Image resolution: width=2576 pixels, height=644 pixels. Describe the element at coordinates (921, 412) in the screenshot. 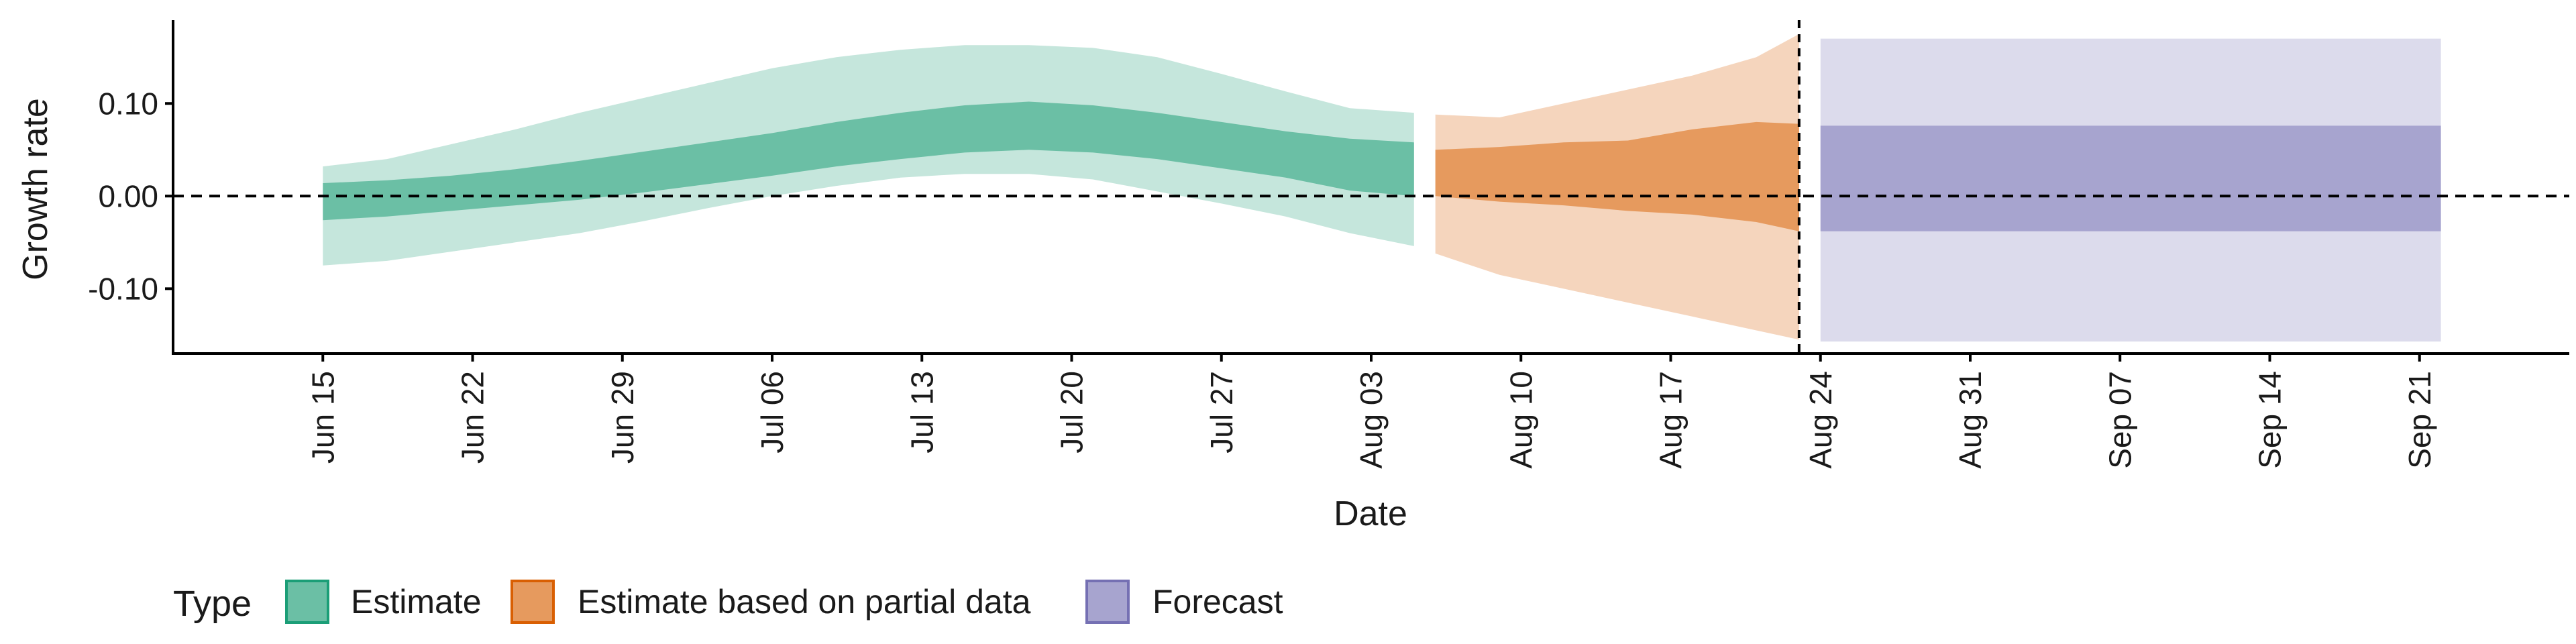

I see `x-tick-label: Jul 13` at that location.